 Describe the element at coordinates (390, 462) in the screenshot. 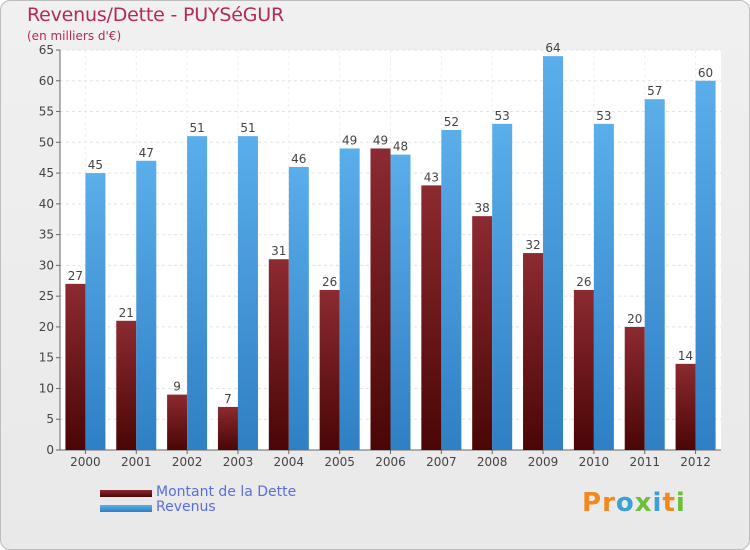

I see `x-tick-label: 2006` at that location.